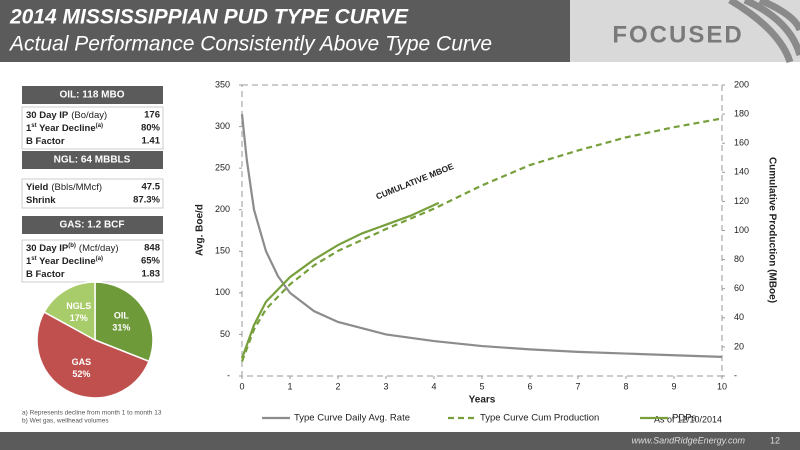  I want to click on row-value: 848, so click(152, 248).